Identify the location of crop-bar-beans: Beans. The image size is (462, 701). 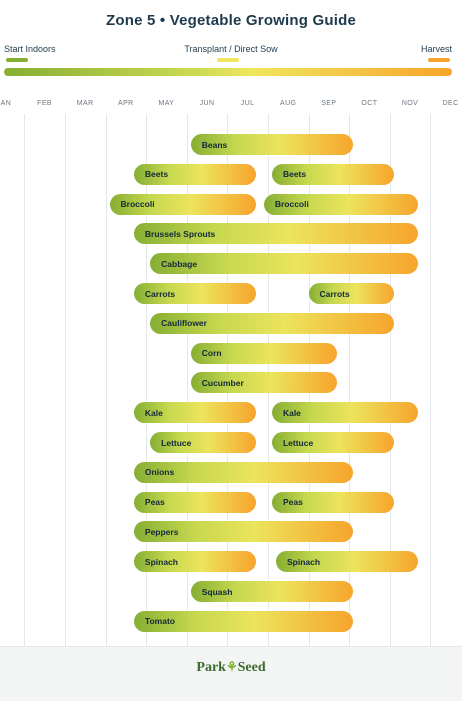
(272, 144).